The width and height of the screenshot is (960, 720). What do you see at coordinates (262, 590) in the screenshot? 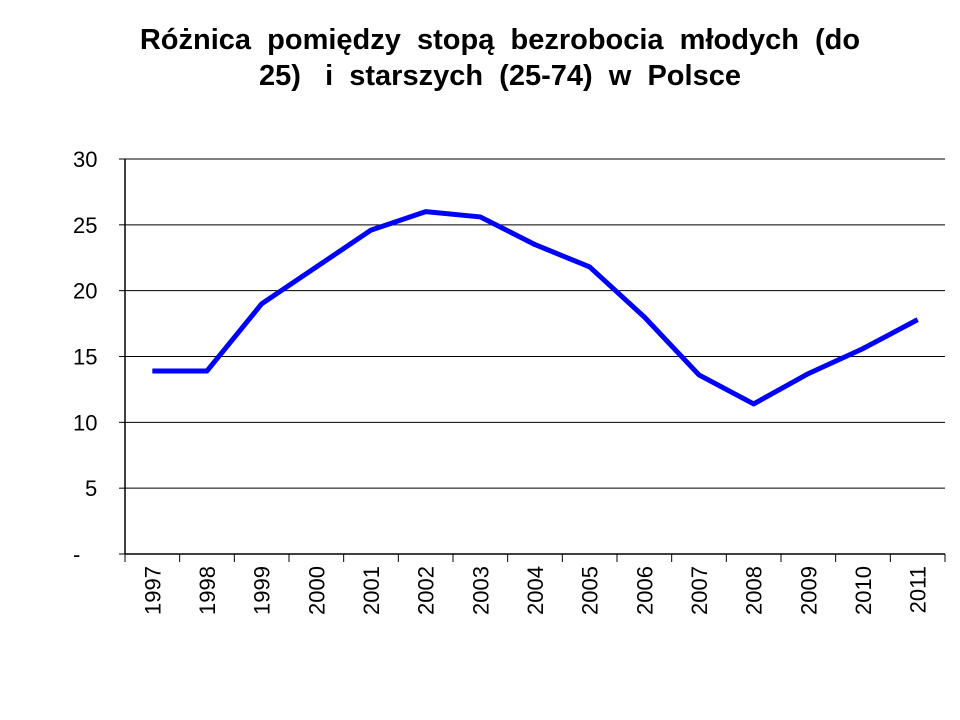
I see `x-tick-label: 1999` at bounding box center [262, 590].